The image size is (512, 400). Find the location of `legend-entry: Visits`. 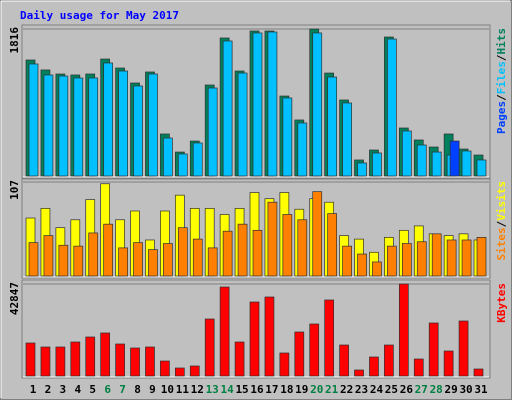

legend-entry: Visits is located at coordinates (501, 201).